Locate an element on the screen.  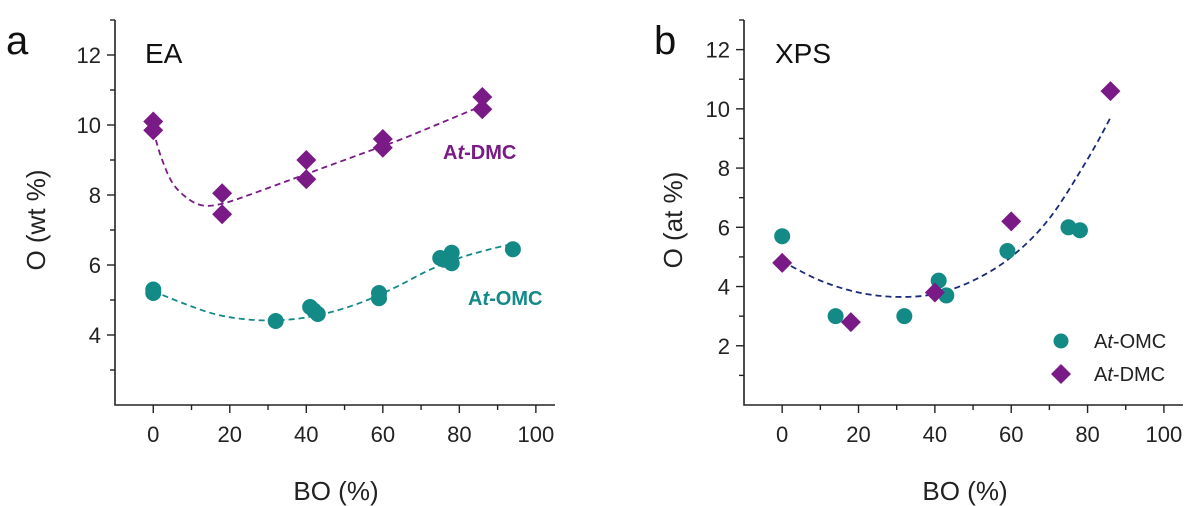
panel-a-fit-lines is located at coordinates (333, 213).